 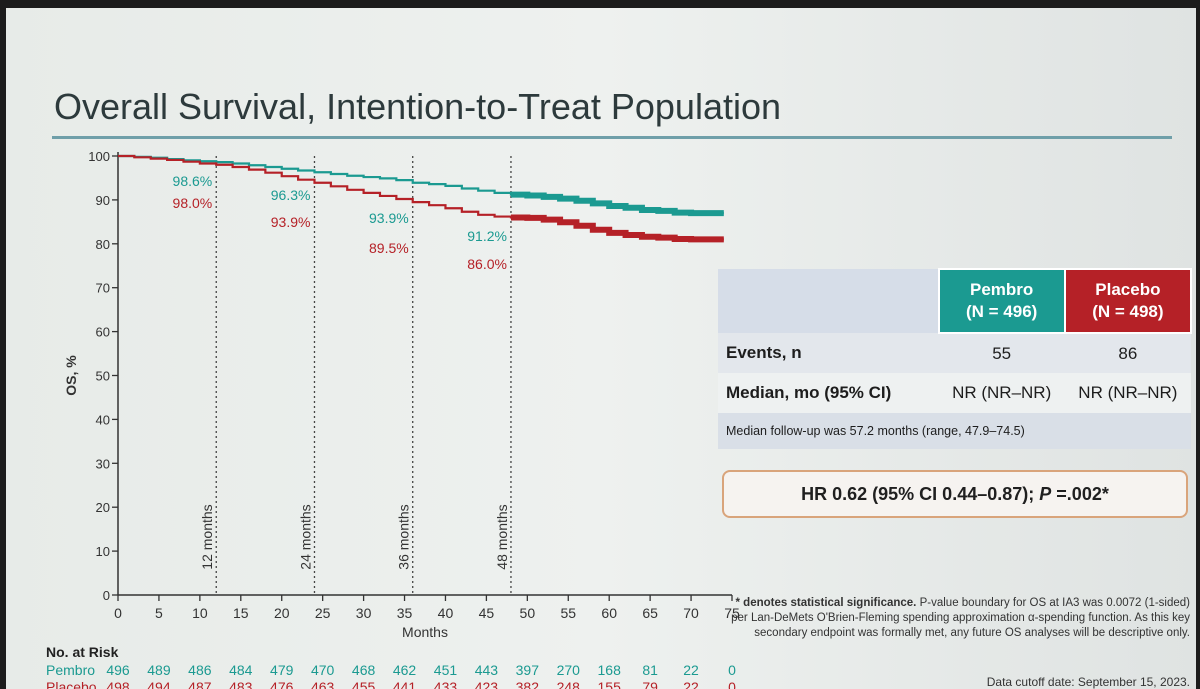 What do you see at coordinates (70, 670) in the screenshot?
I see `risk-row-label: Pembro` at bounding box center [70, 670].